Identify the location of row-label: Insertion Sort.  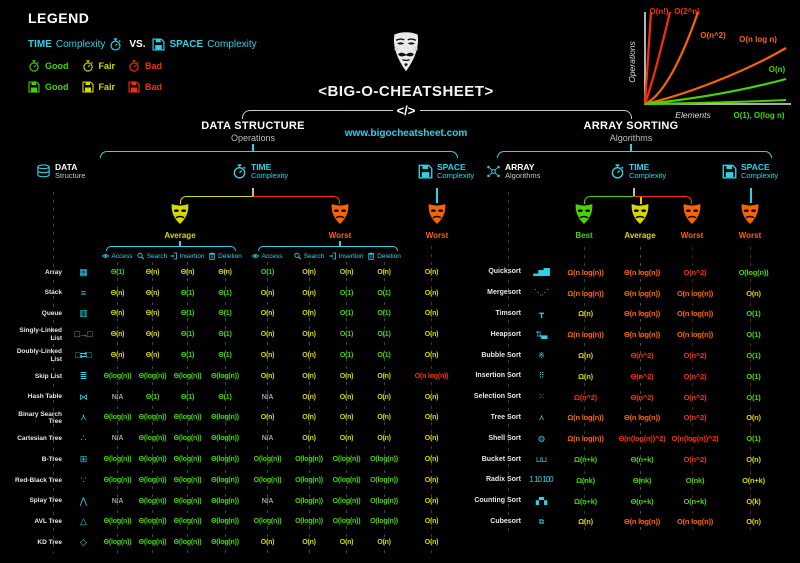
(498, 376).